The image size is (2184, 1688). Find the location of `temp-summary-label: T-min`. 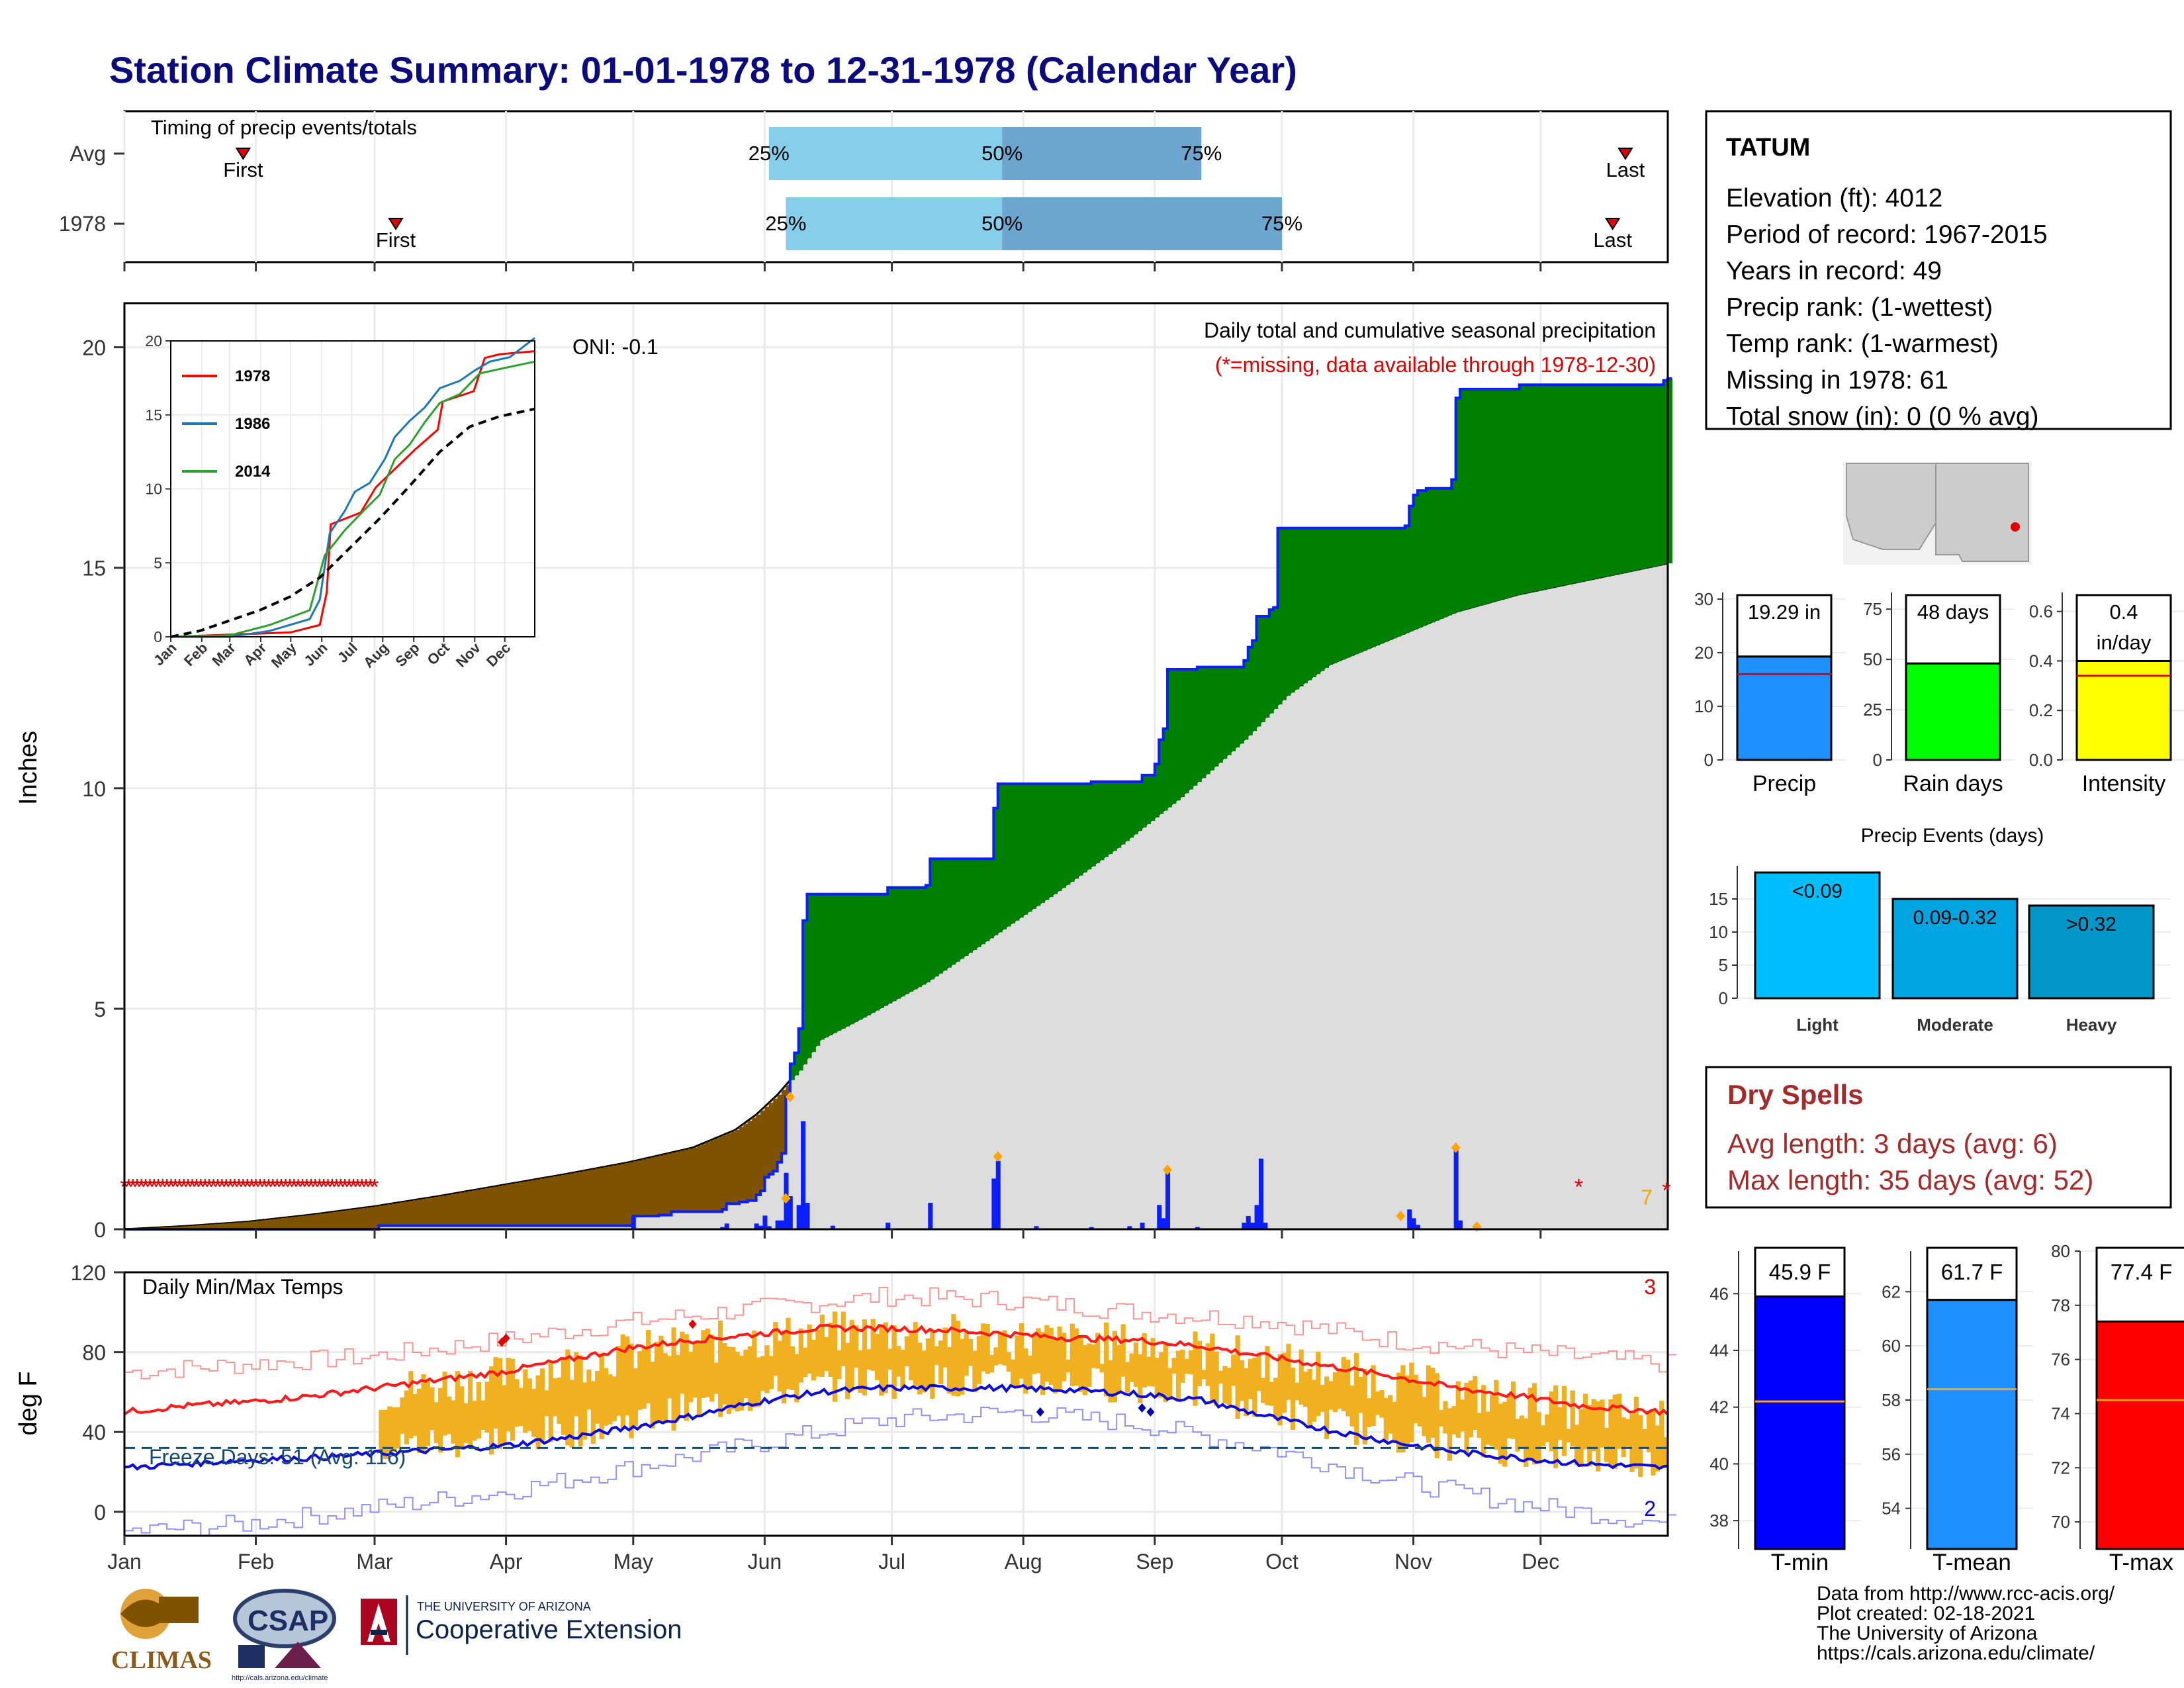

temp-summary-label: T-min is located at coordinates (1800, 1562).